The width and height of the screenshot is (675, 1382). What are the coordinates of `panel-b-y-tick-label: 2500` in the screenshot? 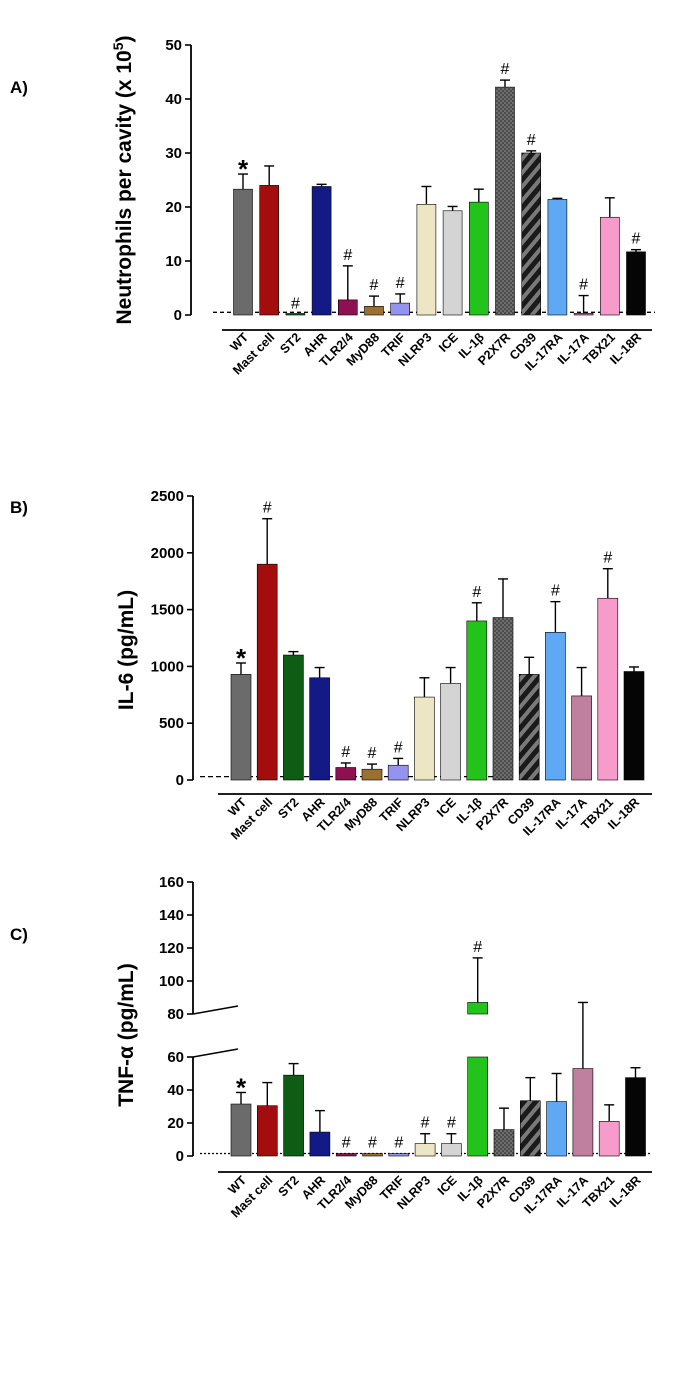 It's located at (167, 496).